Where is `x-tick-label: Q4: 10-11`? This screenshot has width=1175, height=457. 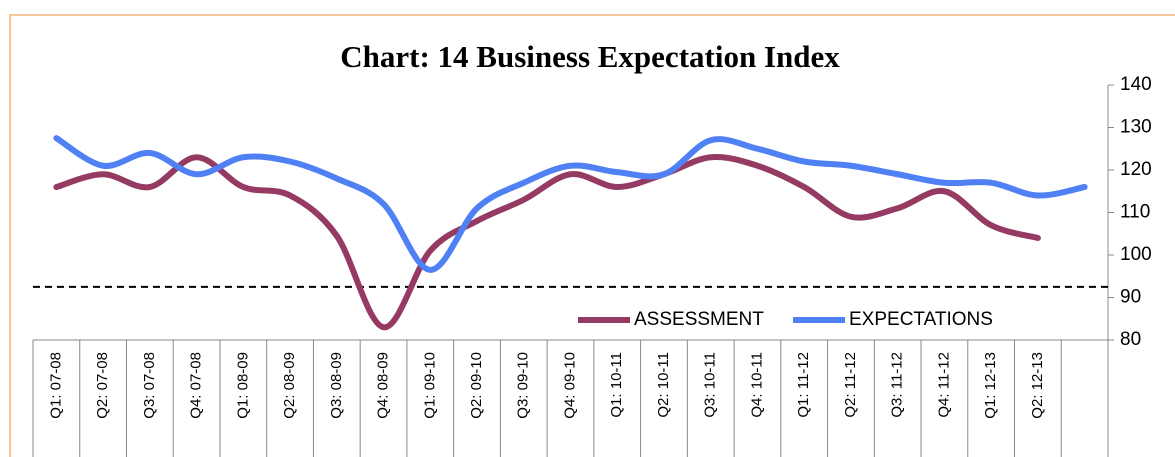
x-tick-label: Q4: 10-11 is located at coordinates (756, 385).